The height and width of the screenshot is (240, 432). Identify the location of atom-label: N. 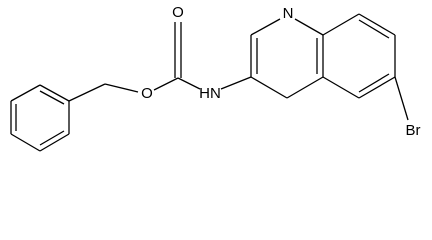
(288, 13).